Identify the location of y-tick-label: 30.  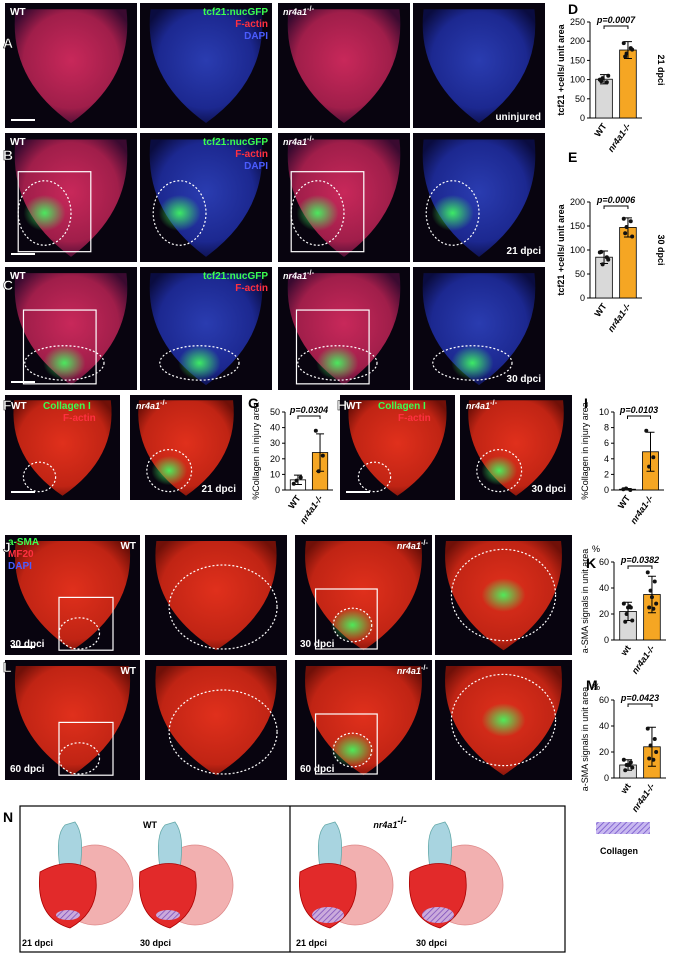
(275, 443).